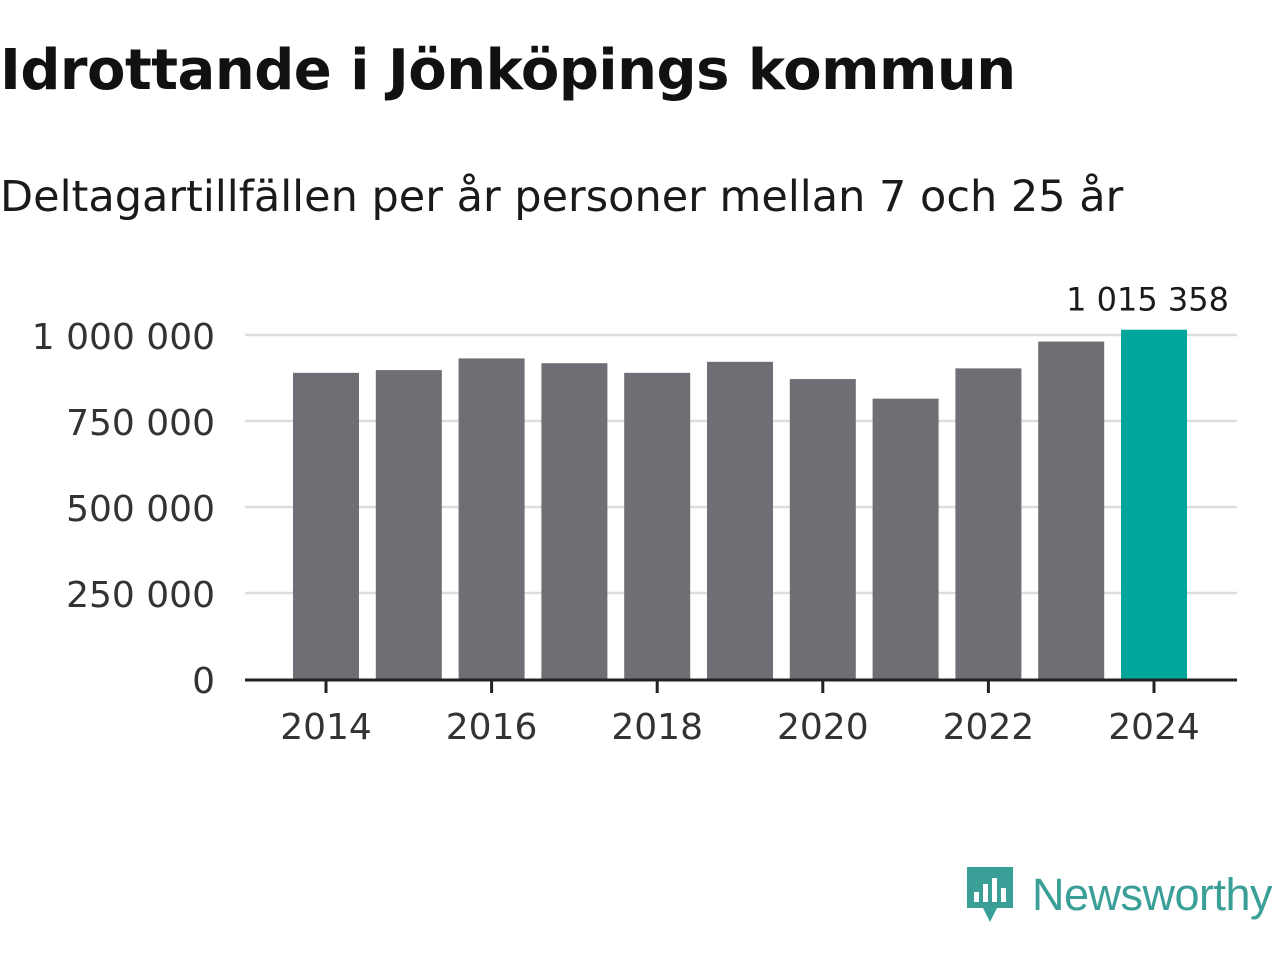 The height and width of the screenshot is (960, 1280). I want to click on brand-logo: Newsworthy, so click(1118, 895).